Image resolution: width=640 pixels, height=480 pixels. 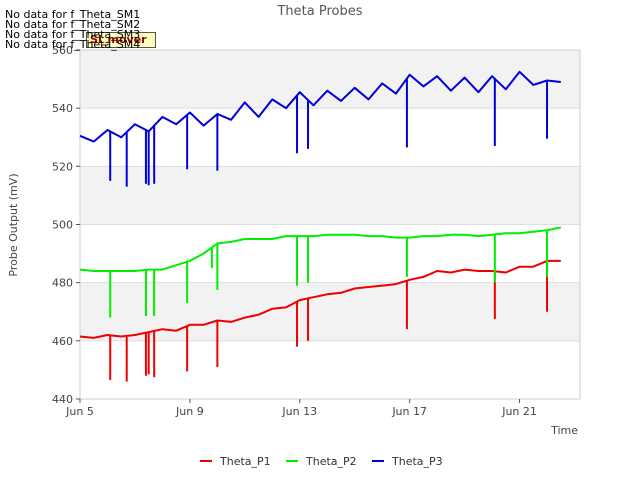 I want to click on x-tick-label: Jun 21, so click(x=519, y=411).